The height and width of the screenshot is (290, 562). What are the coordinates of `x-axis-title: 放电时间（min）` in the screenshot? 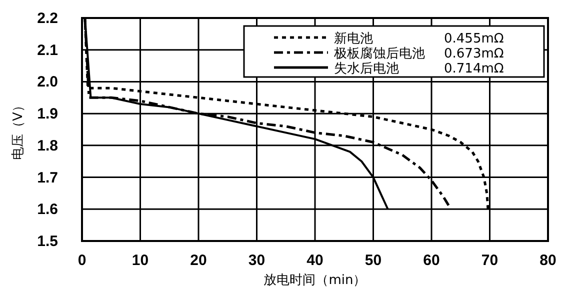 It's located at (315, 280).